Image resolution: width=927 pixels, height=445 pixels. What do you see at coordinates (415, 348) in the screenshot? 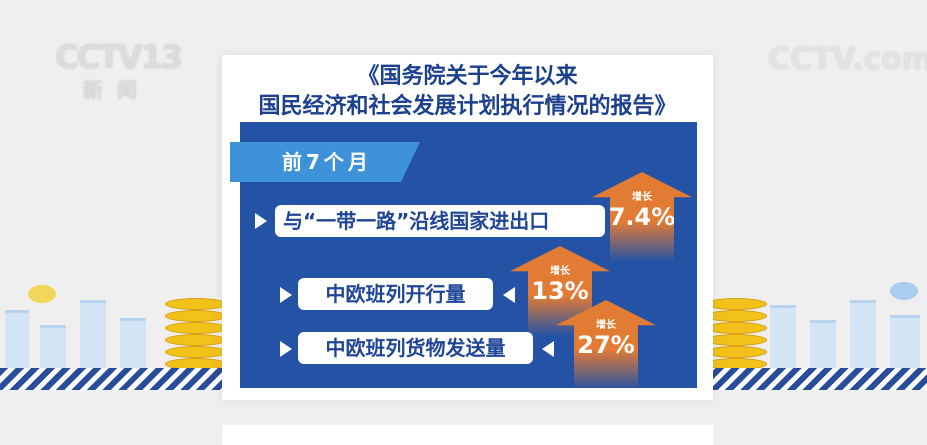
I see `stat-label-cargo: 中欧班列货物发送量` at bounding box center [415, 348].